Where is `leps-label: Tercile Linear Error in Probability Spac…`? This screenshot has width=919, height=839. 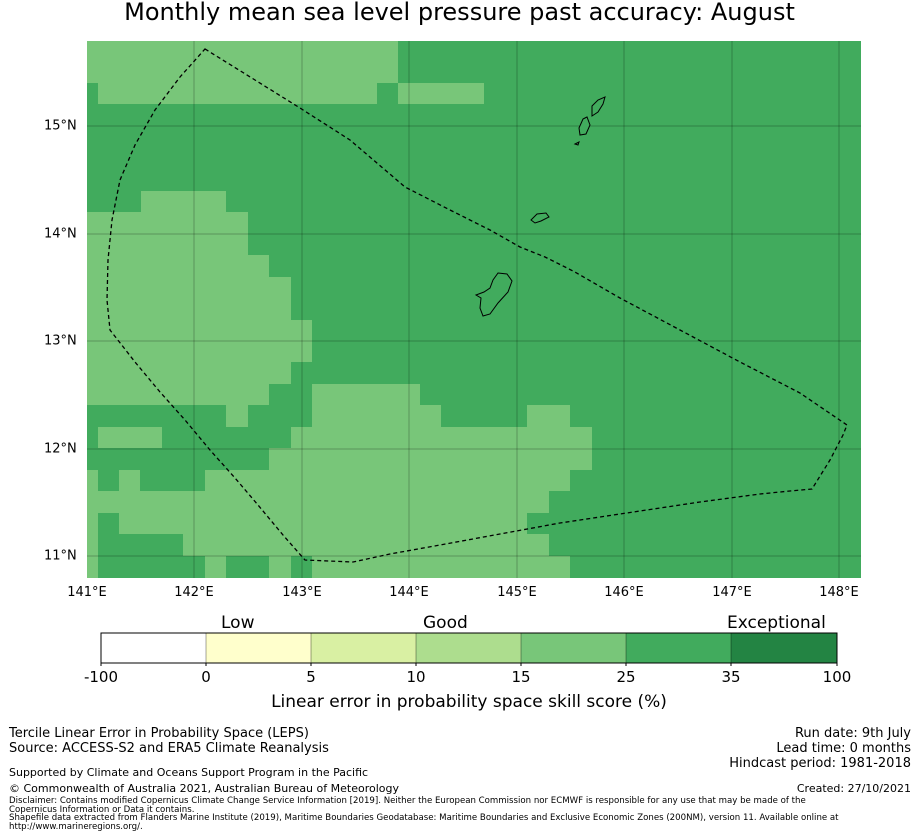
leps-label: Tercile Linear Error in Probability Spac… is located at coordinates (159, 733).